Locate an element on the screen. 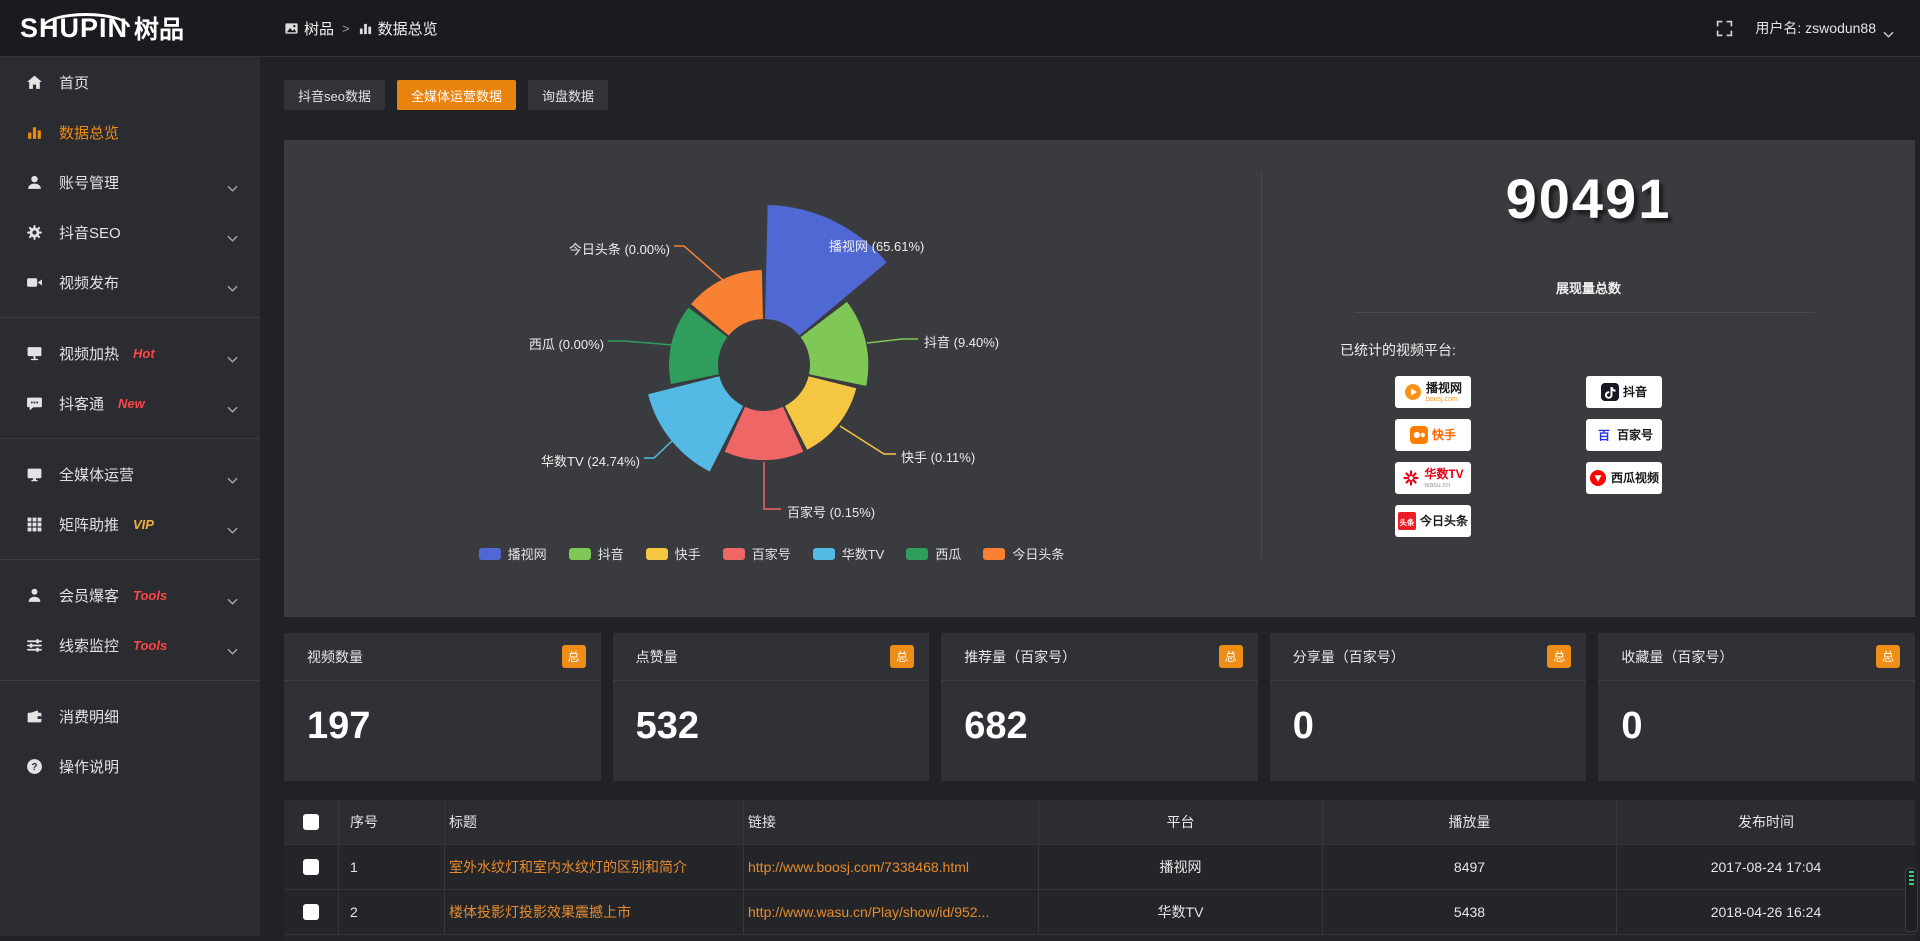 This screenshot has height=941, width=1920. cell-time: 2018-04-26 16:24 is located at coordinates (1766, 912).